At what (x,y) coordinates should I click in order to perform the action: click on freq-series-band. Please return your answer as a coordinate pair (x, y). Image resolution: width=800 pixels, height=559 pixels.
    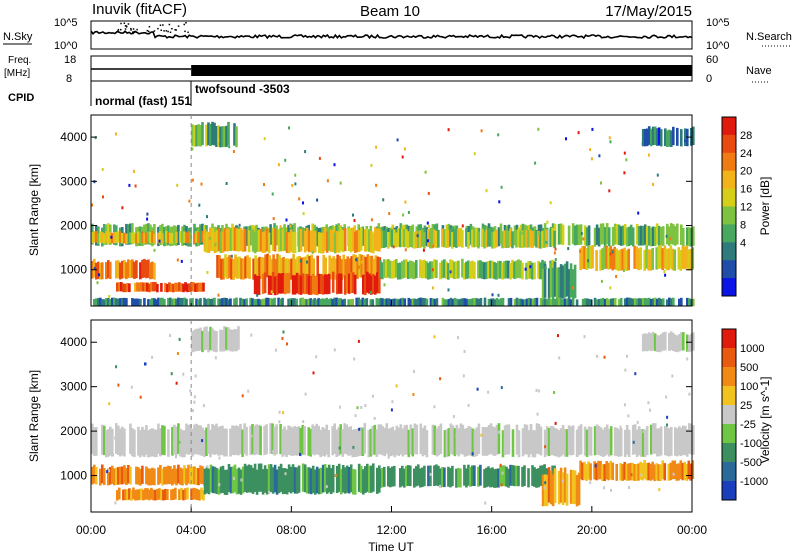
    Looking at the image, I should click on (441, 70).